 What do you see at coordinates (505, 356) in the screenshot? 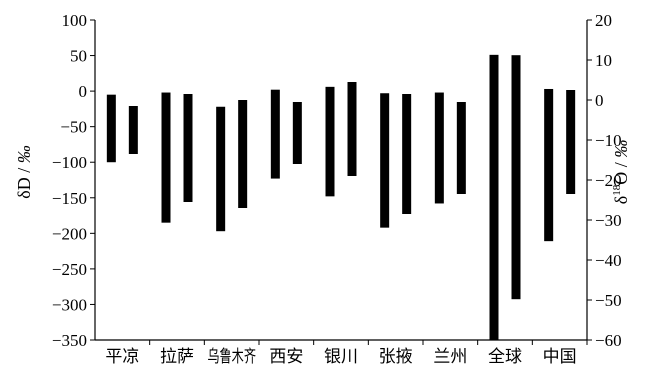
I see `category-label: 全球` at bounding box center [505, 356].